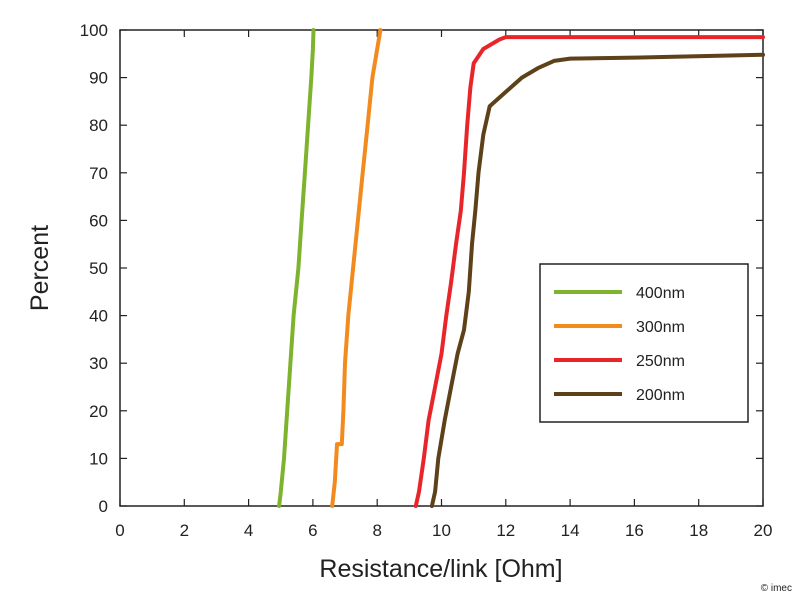 This screenshot has height=597, width=800. I want to click on x-tick-label: 6, so click(312, 530).